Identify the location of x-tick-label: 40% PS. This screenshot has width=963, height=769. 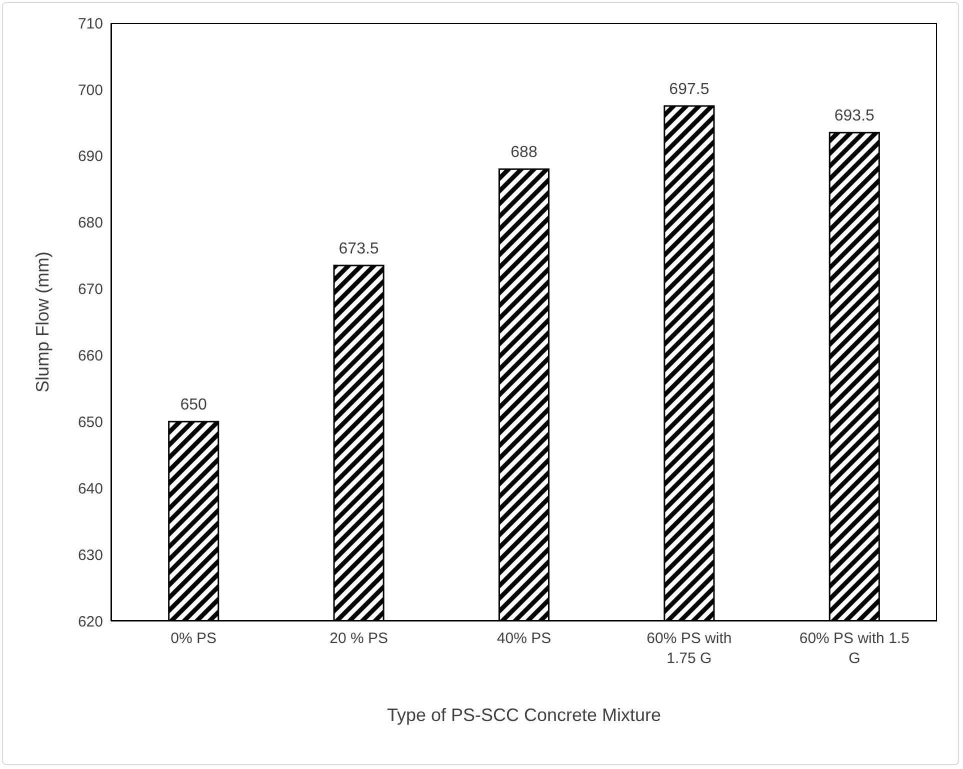
(524, 638).